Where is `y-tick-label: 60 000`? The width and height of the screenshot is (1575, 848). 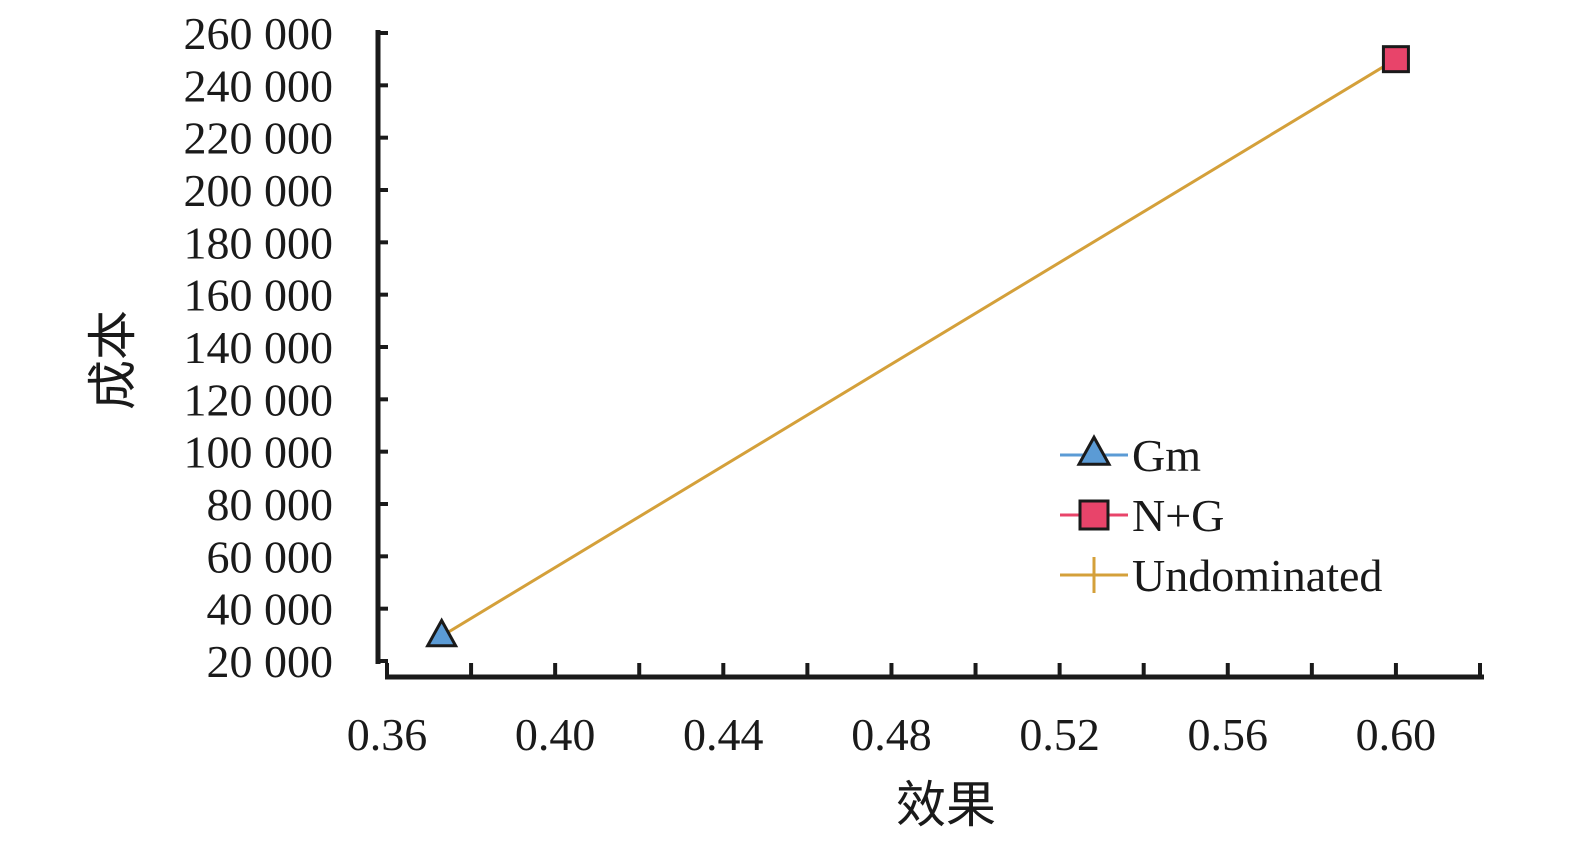
y-tick-label: 60 000 is located at coordinates (270, 556).